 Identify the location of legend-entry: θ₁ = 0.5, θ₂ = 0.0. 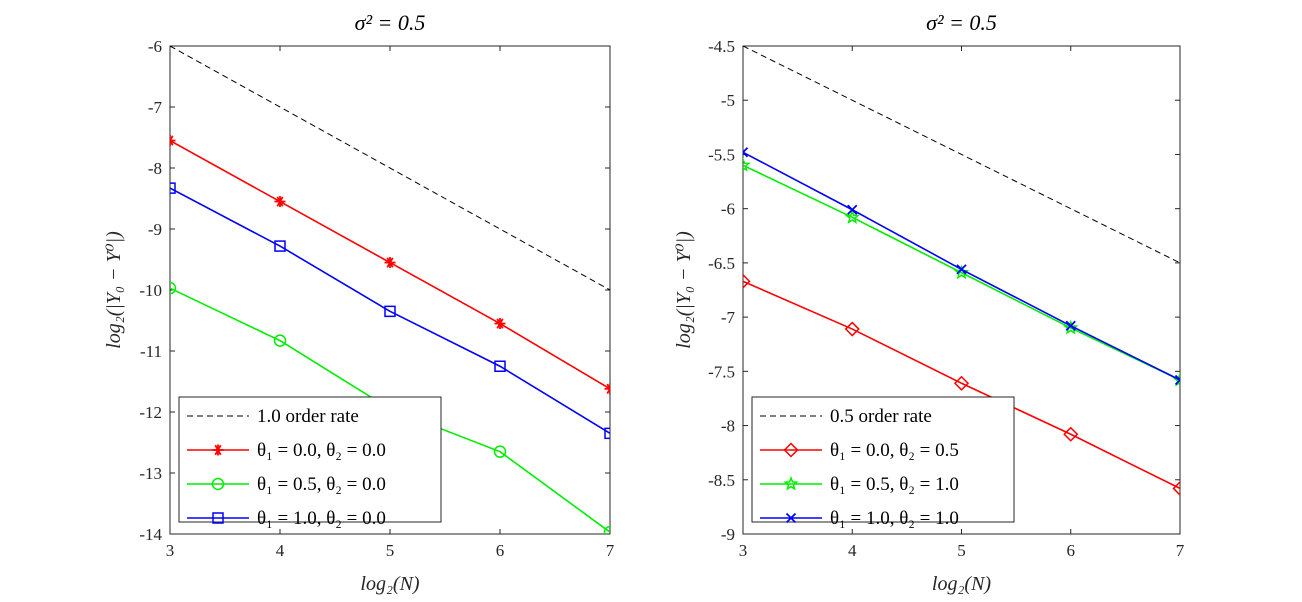
(321, 484).